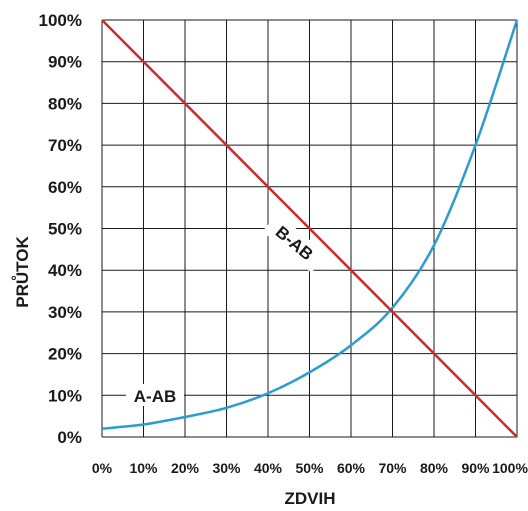 The image size is (528, 511). Describe the element at coordinates (475, 468) in the screenshot. I see `x-tick-label: 90%` at that location.